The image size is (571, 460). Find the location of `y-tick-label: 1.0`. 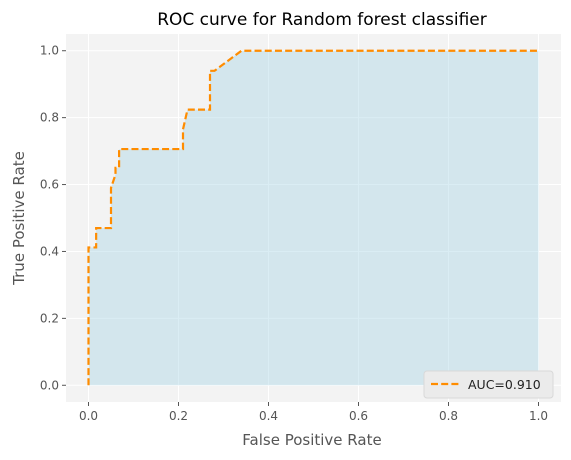

y-tick-label: 1.0 is located at coordinates (49, 51).